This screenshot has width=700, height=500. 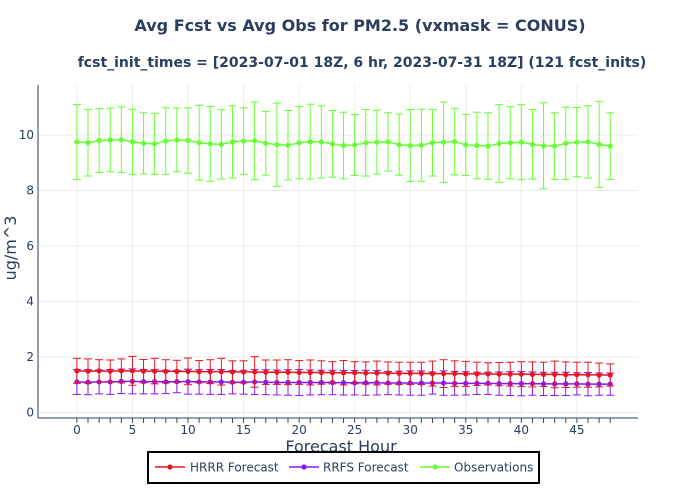 I want to click on x-tick-label: 0, so click(x=77, y=430).